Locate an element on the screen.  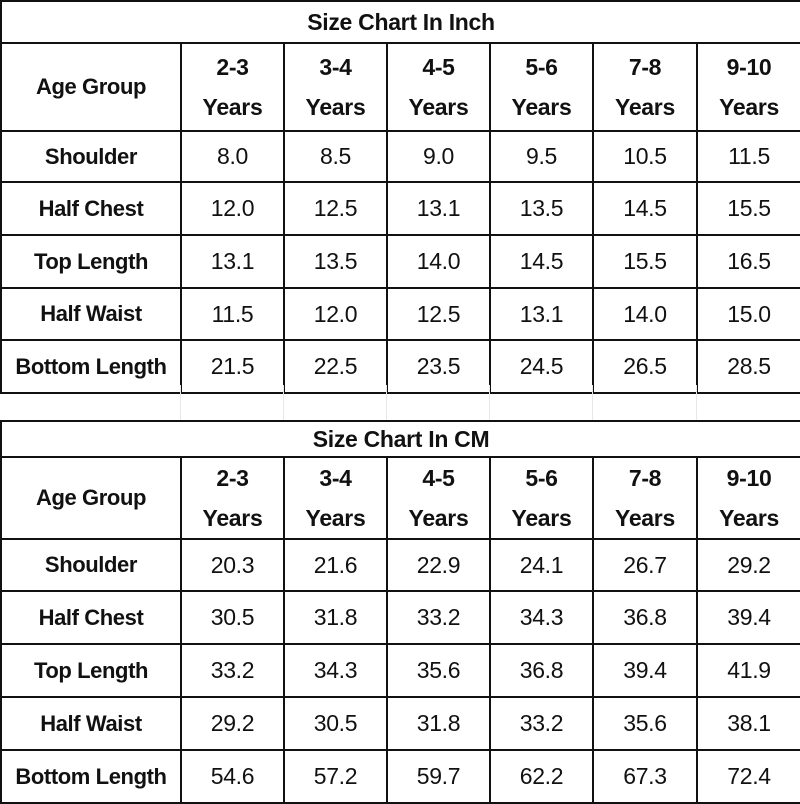
table-row: Half Waist 11.5 12.0 12.5 13.1 14.0 15.0 is located at coordinates (400, 314).